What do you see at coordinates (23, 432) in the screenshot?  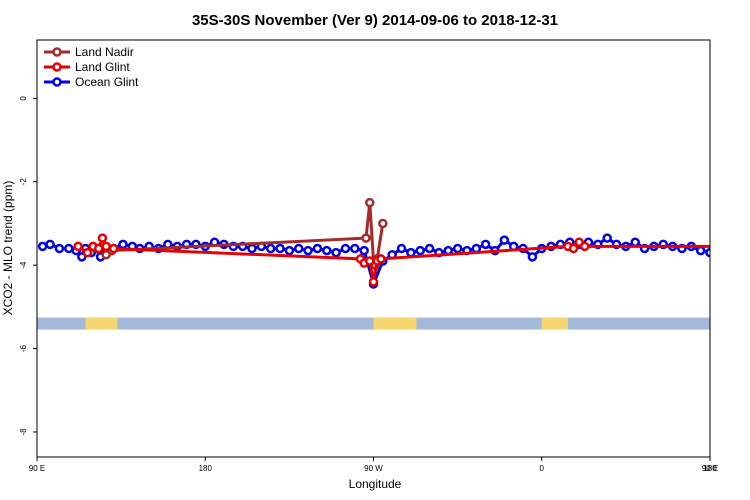 I see `y-tick-label: -8` at bounding box center [23, 432].